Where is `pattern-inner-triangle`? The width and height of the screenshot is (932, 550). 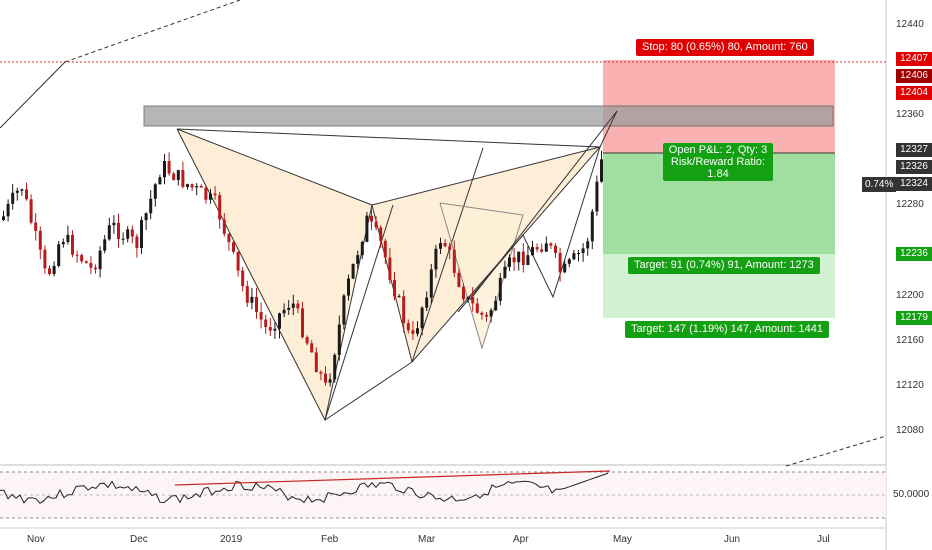
pattern-inner-triangle is located at coordinates (481, 276).